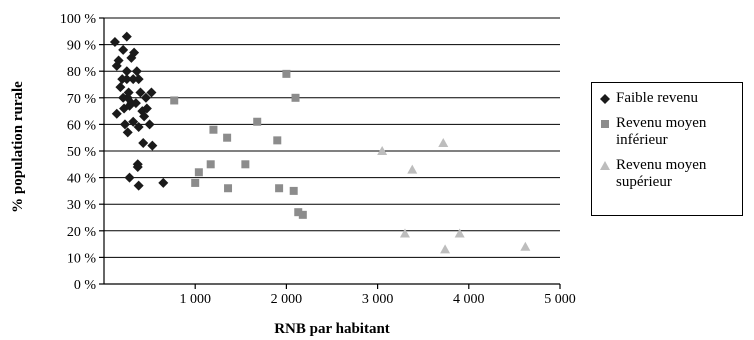 The width and height of the screenshot is (754, 340). What do you see at coordinates (82, 125) in the screenshot?
I see `y-tick-label: 60 %` at bounding box center [82, 125].